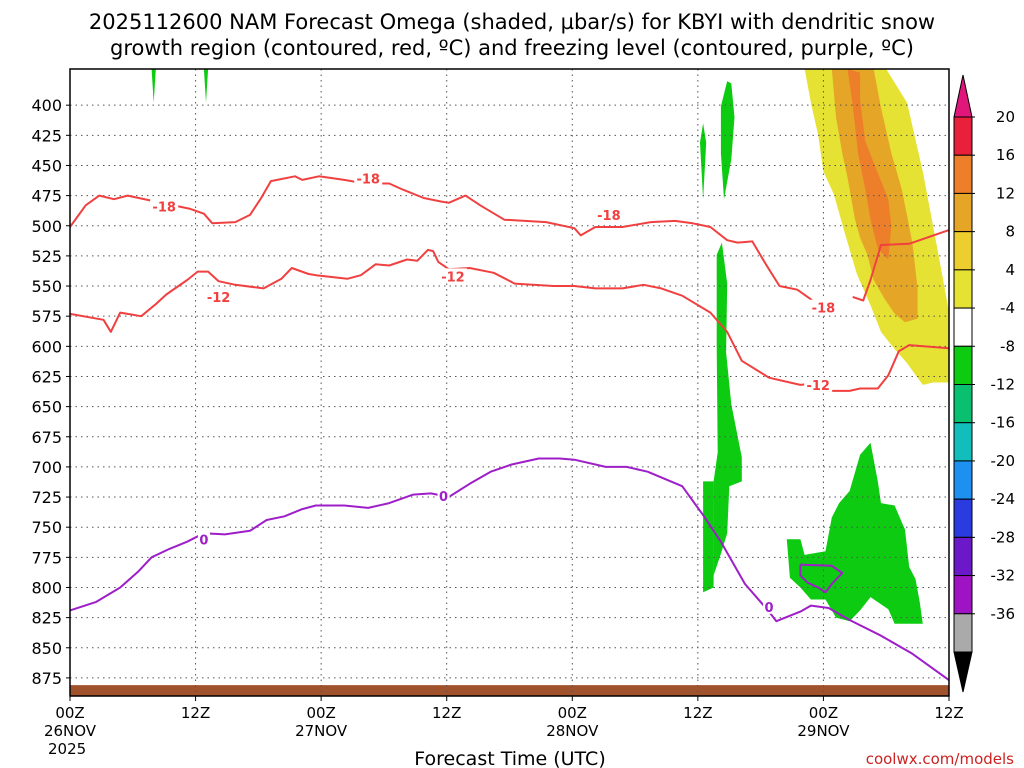  I want to click on colorbar-label: -8, so click(1007, 346).